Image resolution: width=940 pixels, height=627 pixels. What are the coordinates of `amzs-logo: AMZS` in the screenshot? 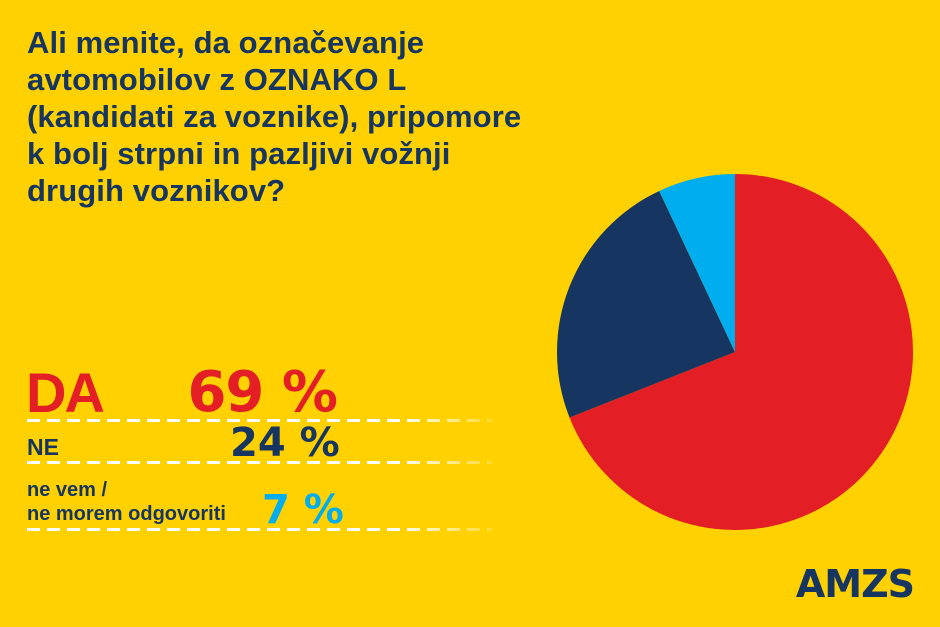 It's located at (855, 584).